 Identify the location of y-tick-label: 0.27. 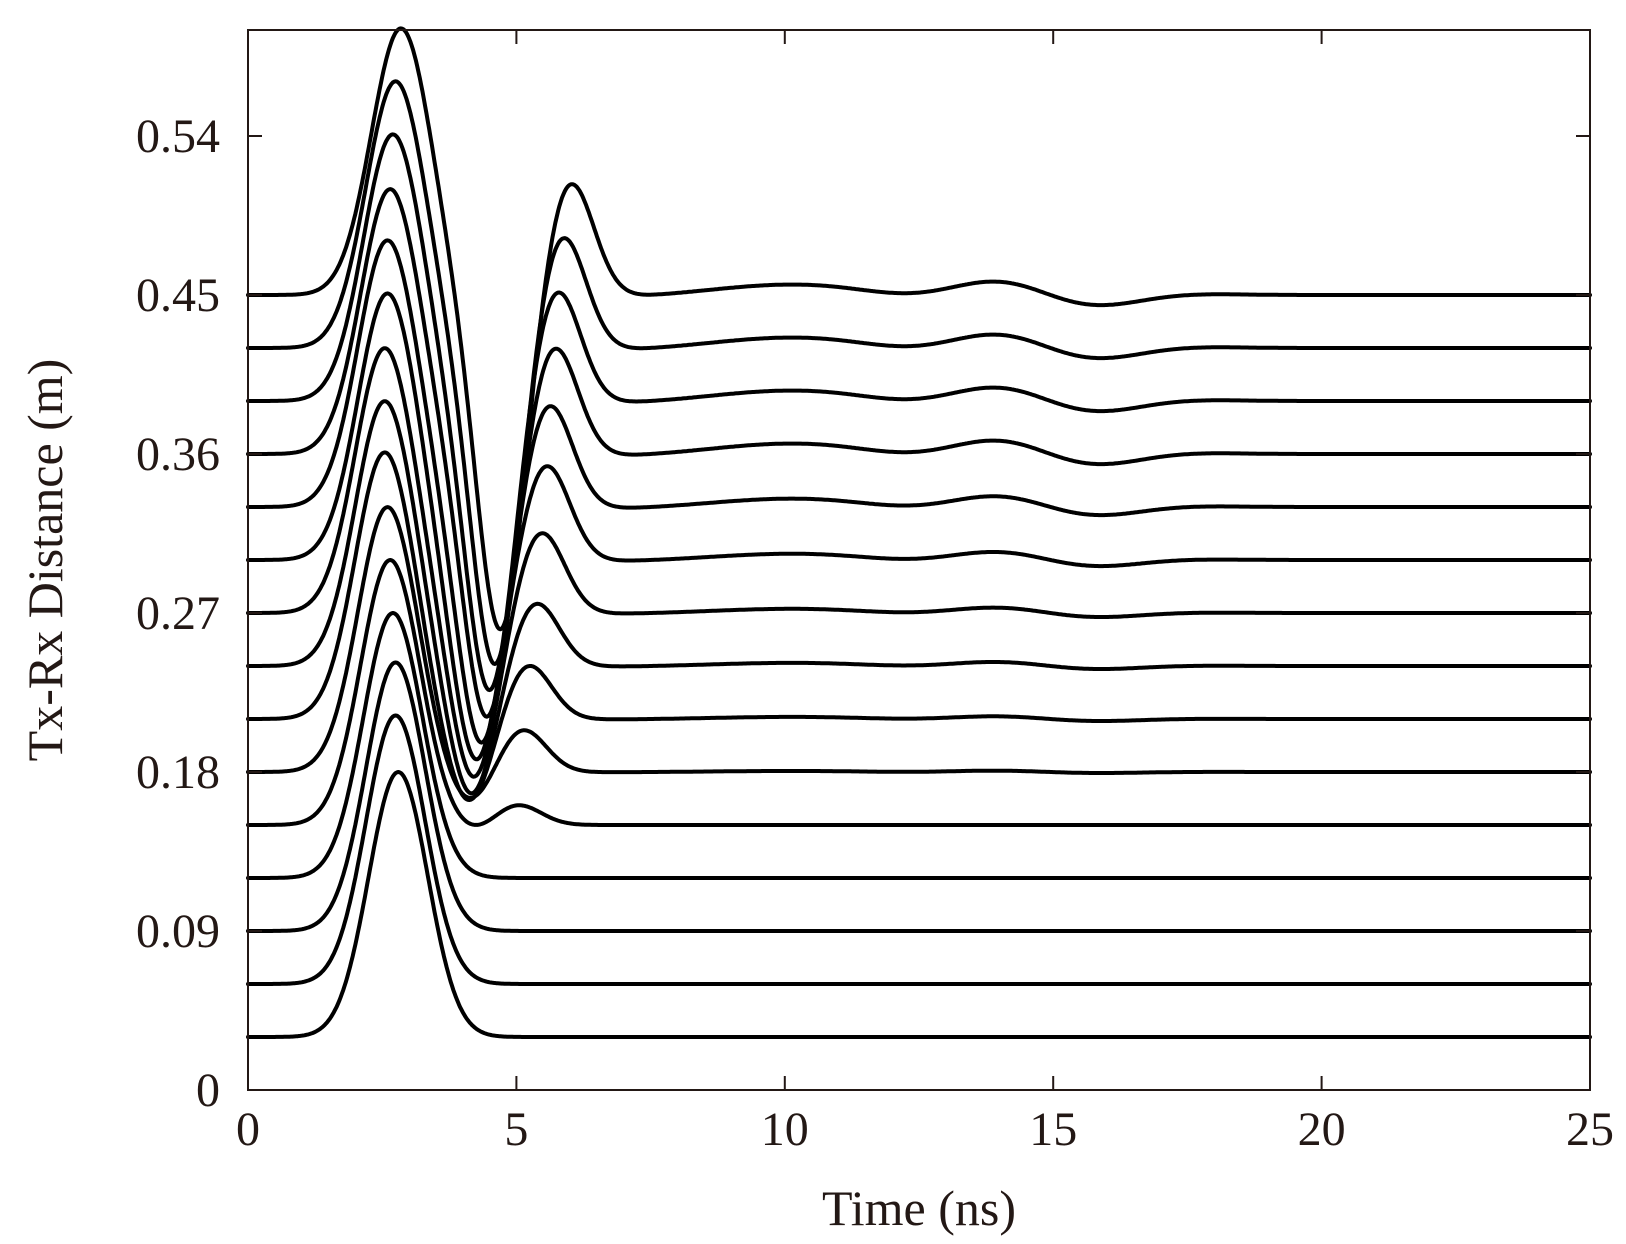
(178, 613).